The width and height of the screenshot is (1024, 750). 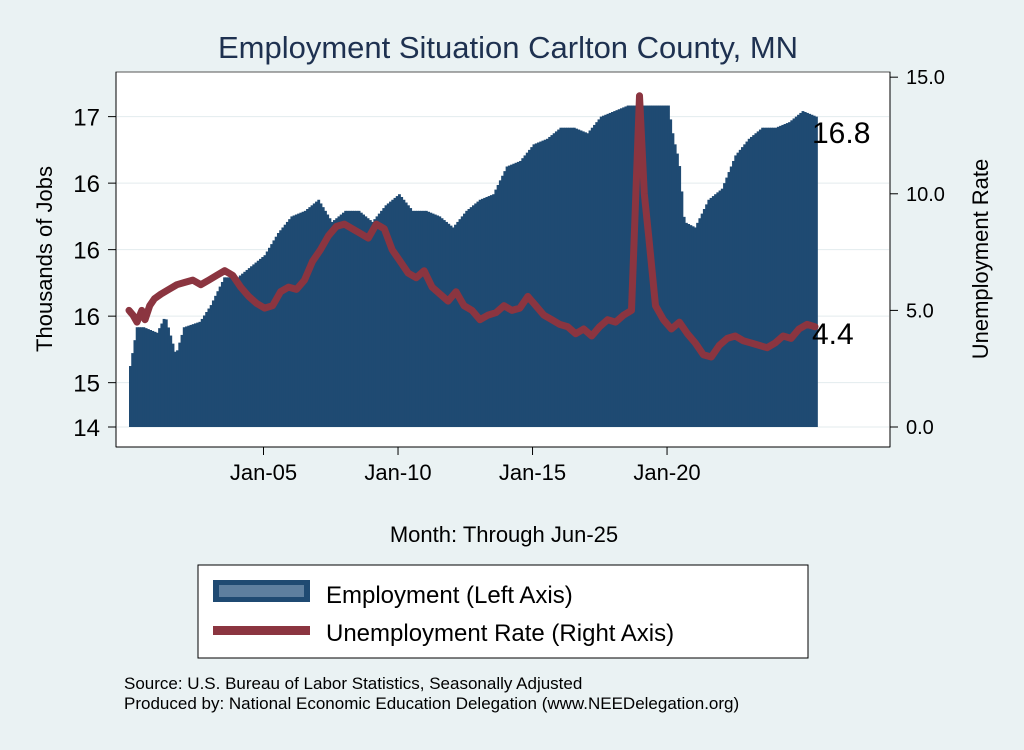 What do you see at coordinates (86, 384) in the screenshot?
I see `left-tick-label-1: 15` at bounding box center [86, 384].